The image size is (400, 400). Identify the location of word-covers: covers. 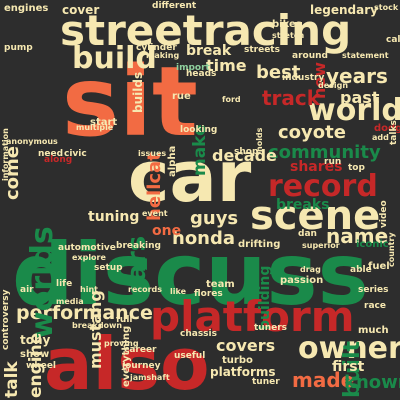
(246, 345).